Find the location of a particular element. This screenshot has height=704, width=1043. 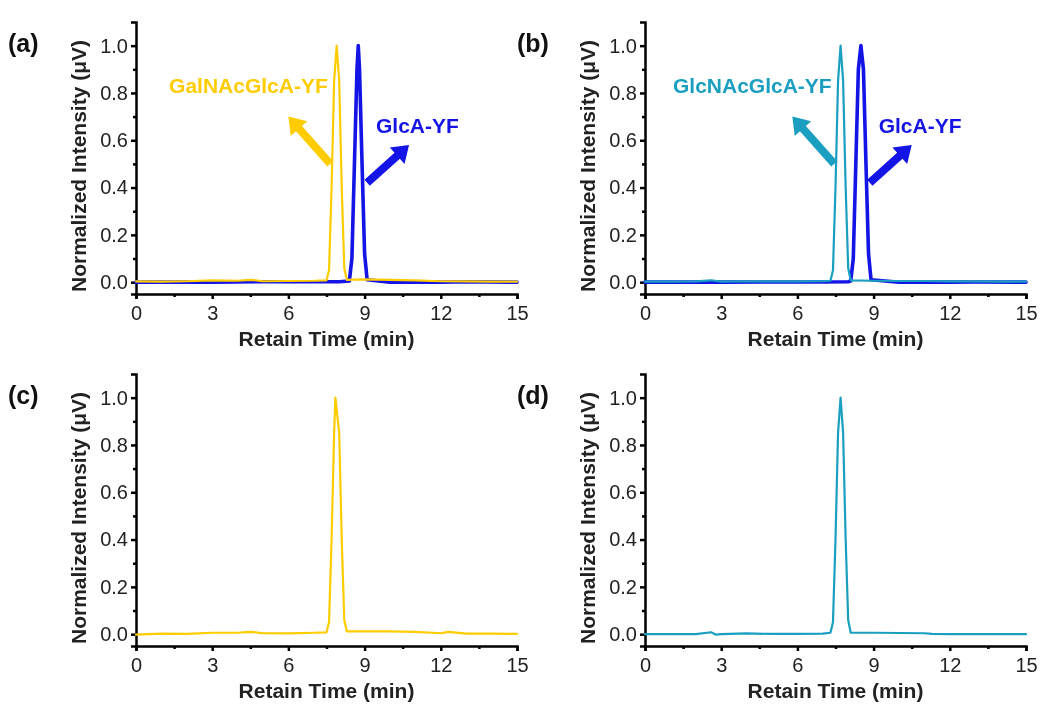

series-label: GalNAcGlcA-YF is located at coordinates (248, 85).